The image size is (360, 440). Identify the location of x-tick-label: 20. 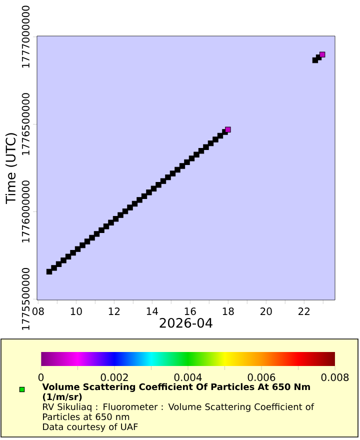
(266, 312).